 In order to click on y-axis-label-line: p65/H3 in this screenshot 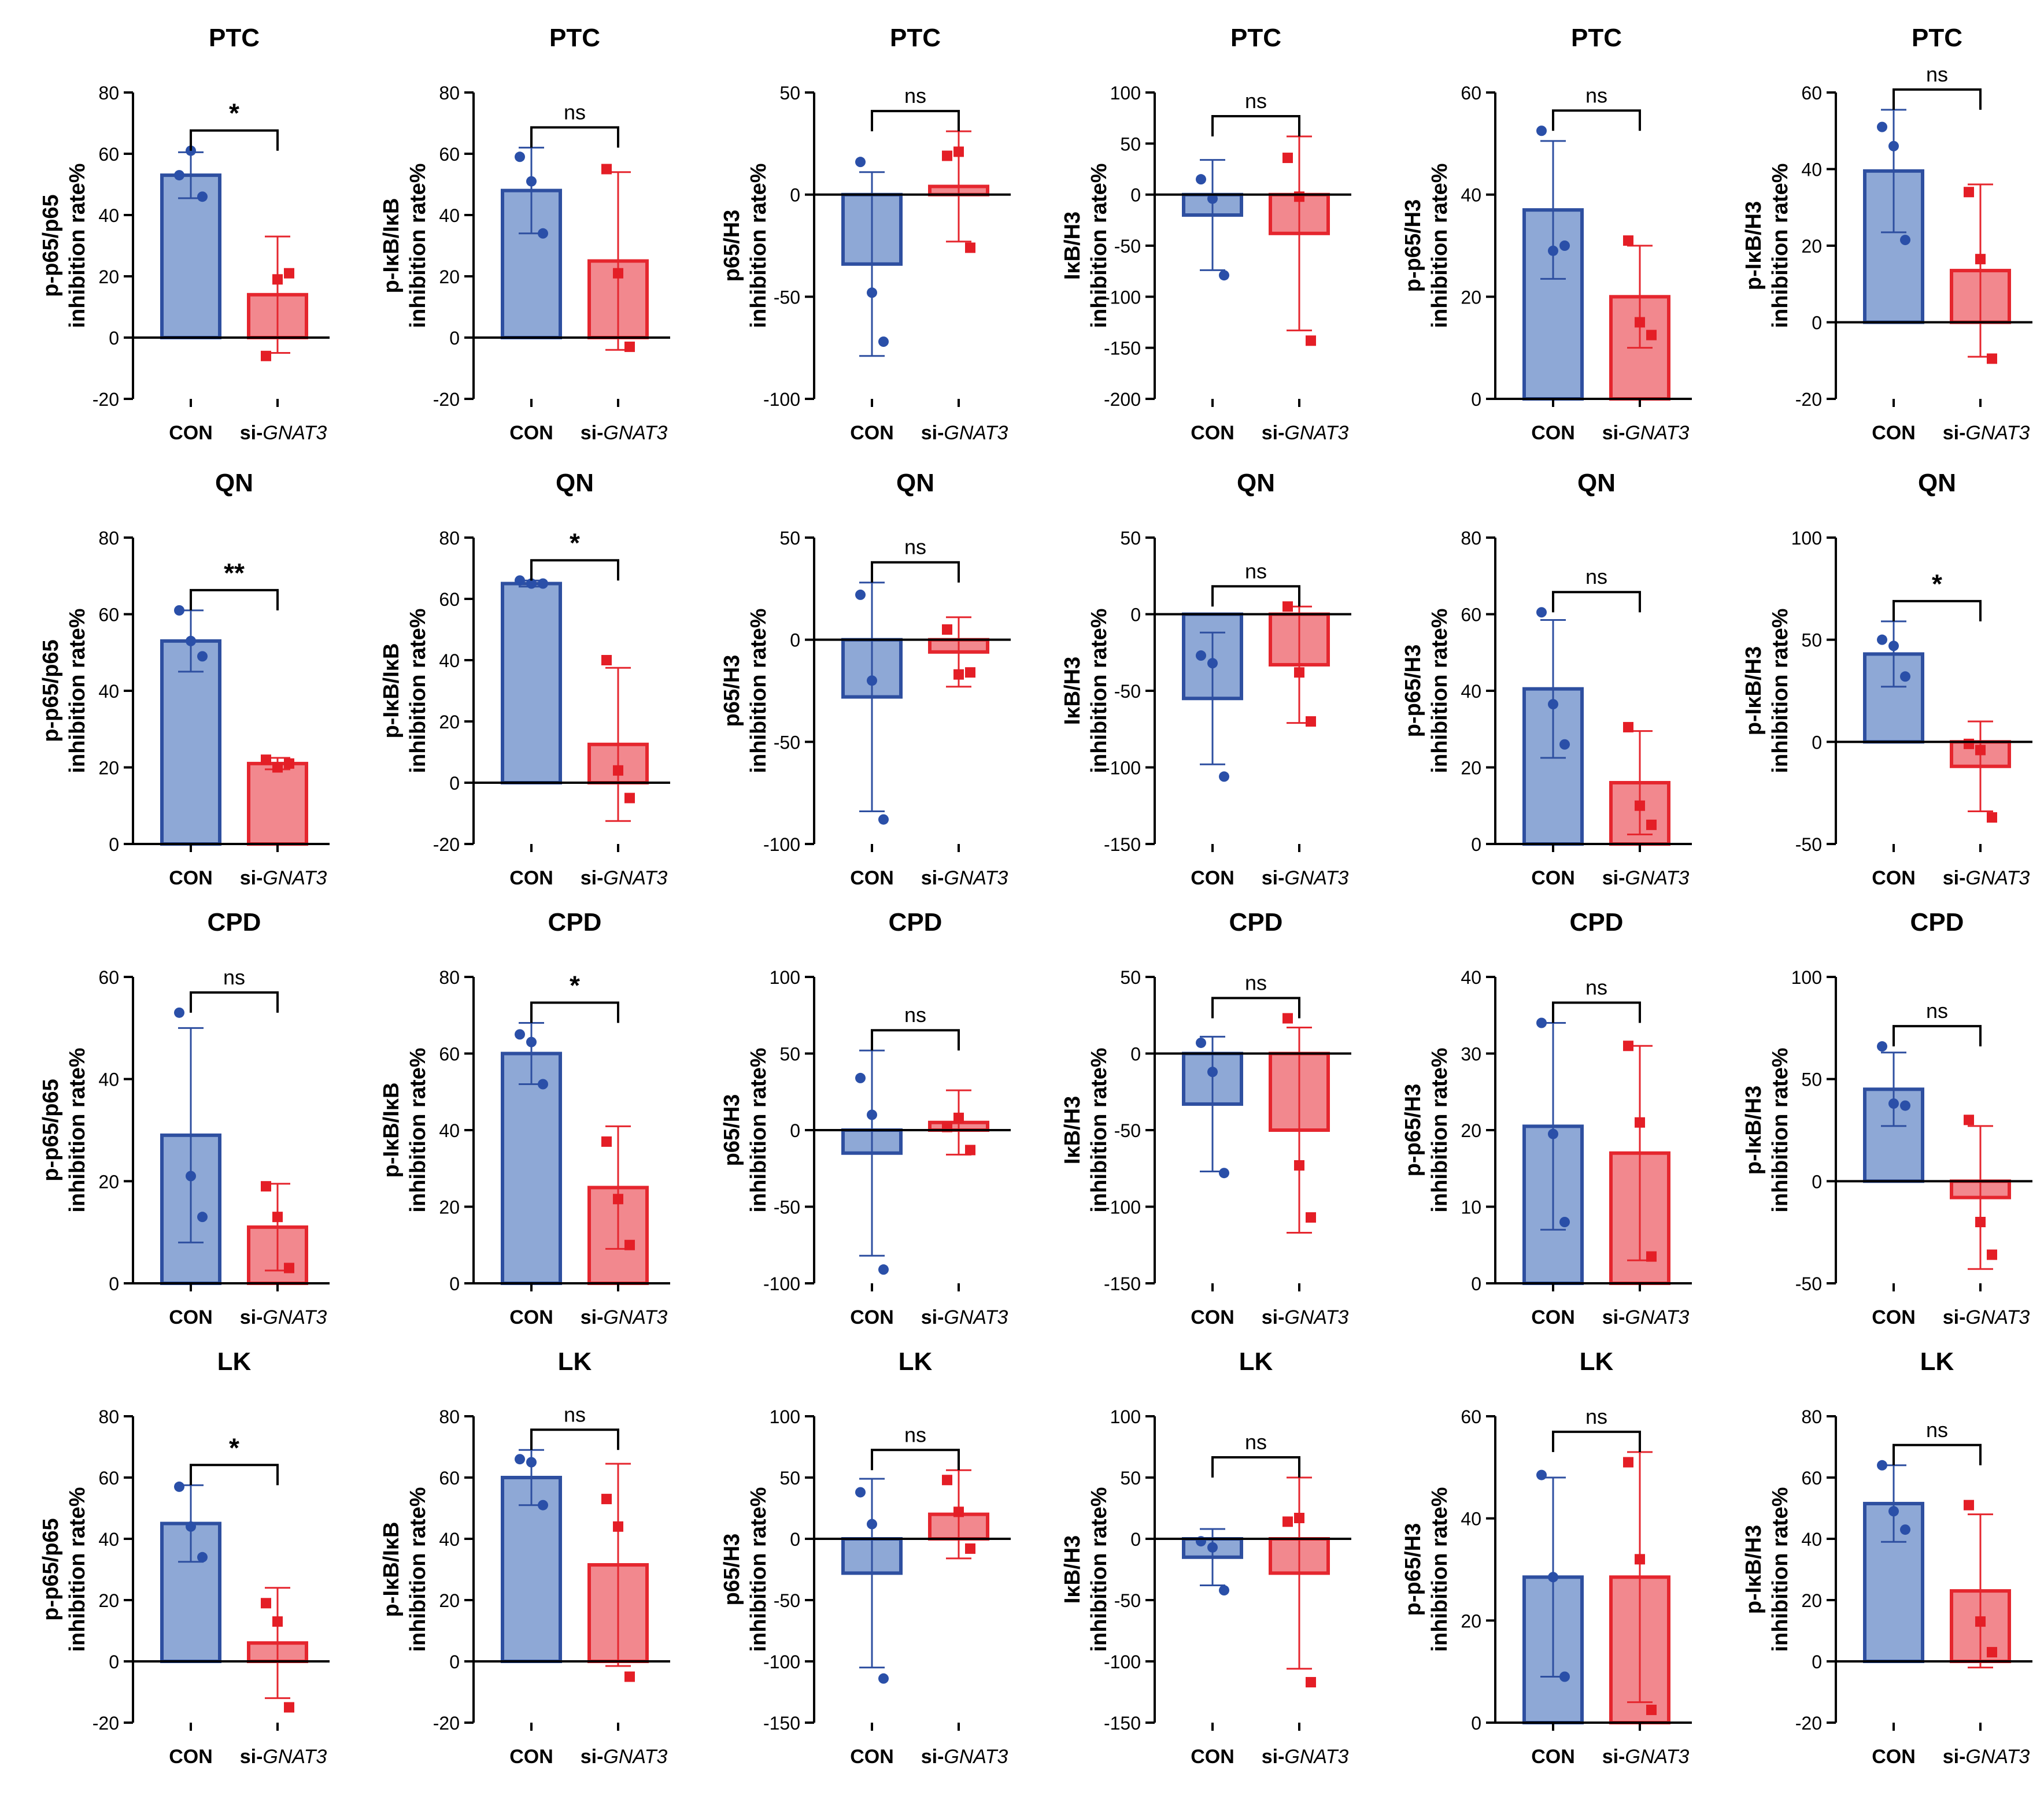, I will do `click(732, 1130)`.